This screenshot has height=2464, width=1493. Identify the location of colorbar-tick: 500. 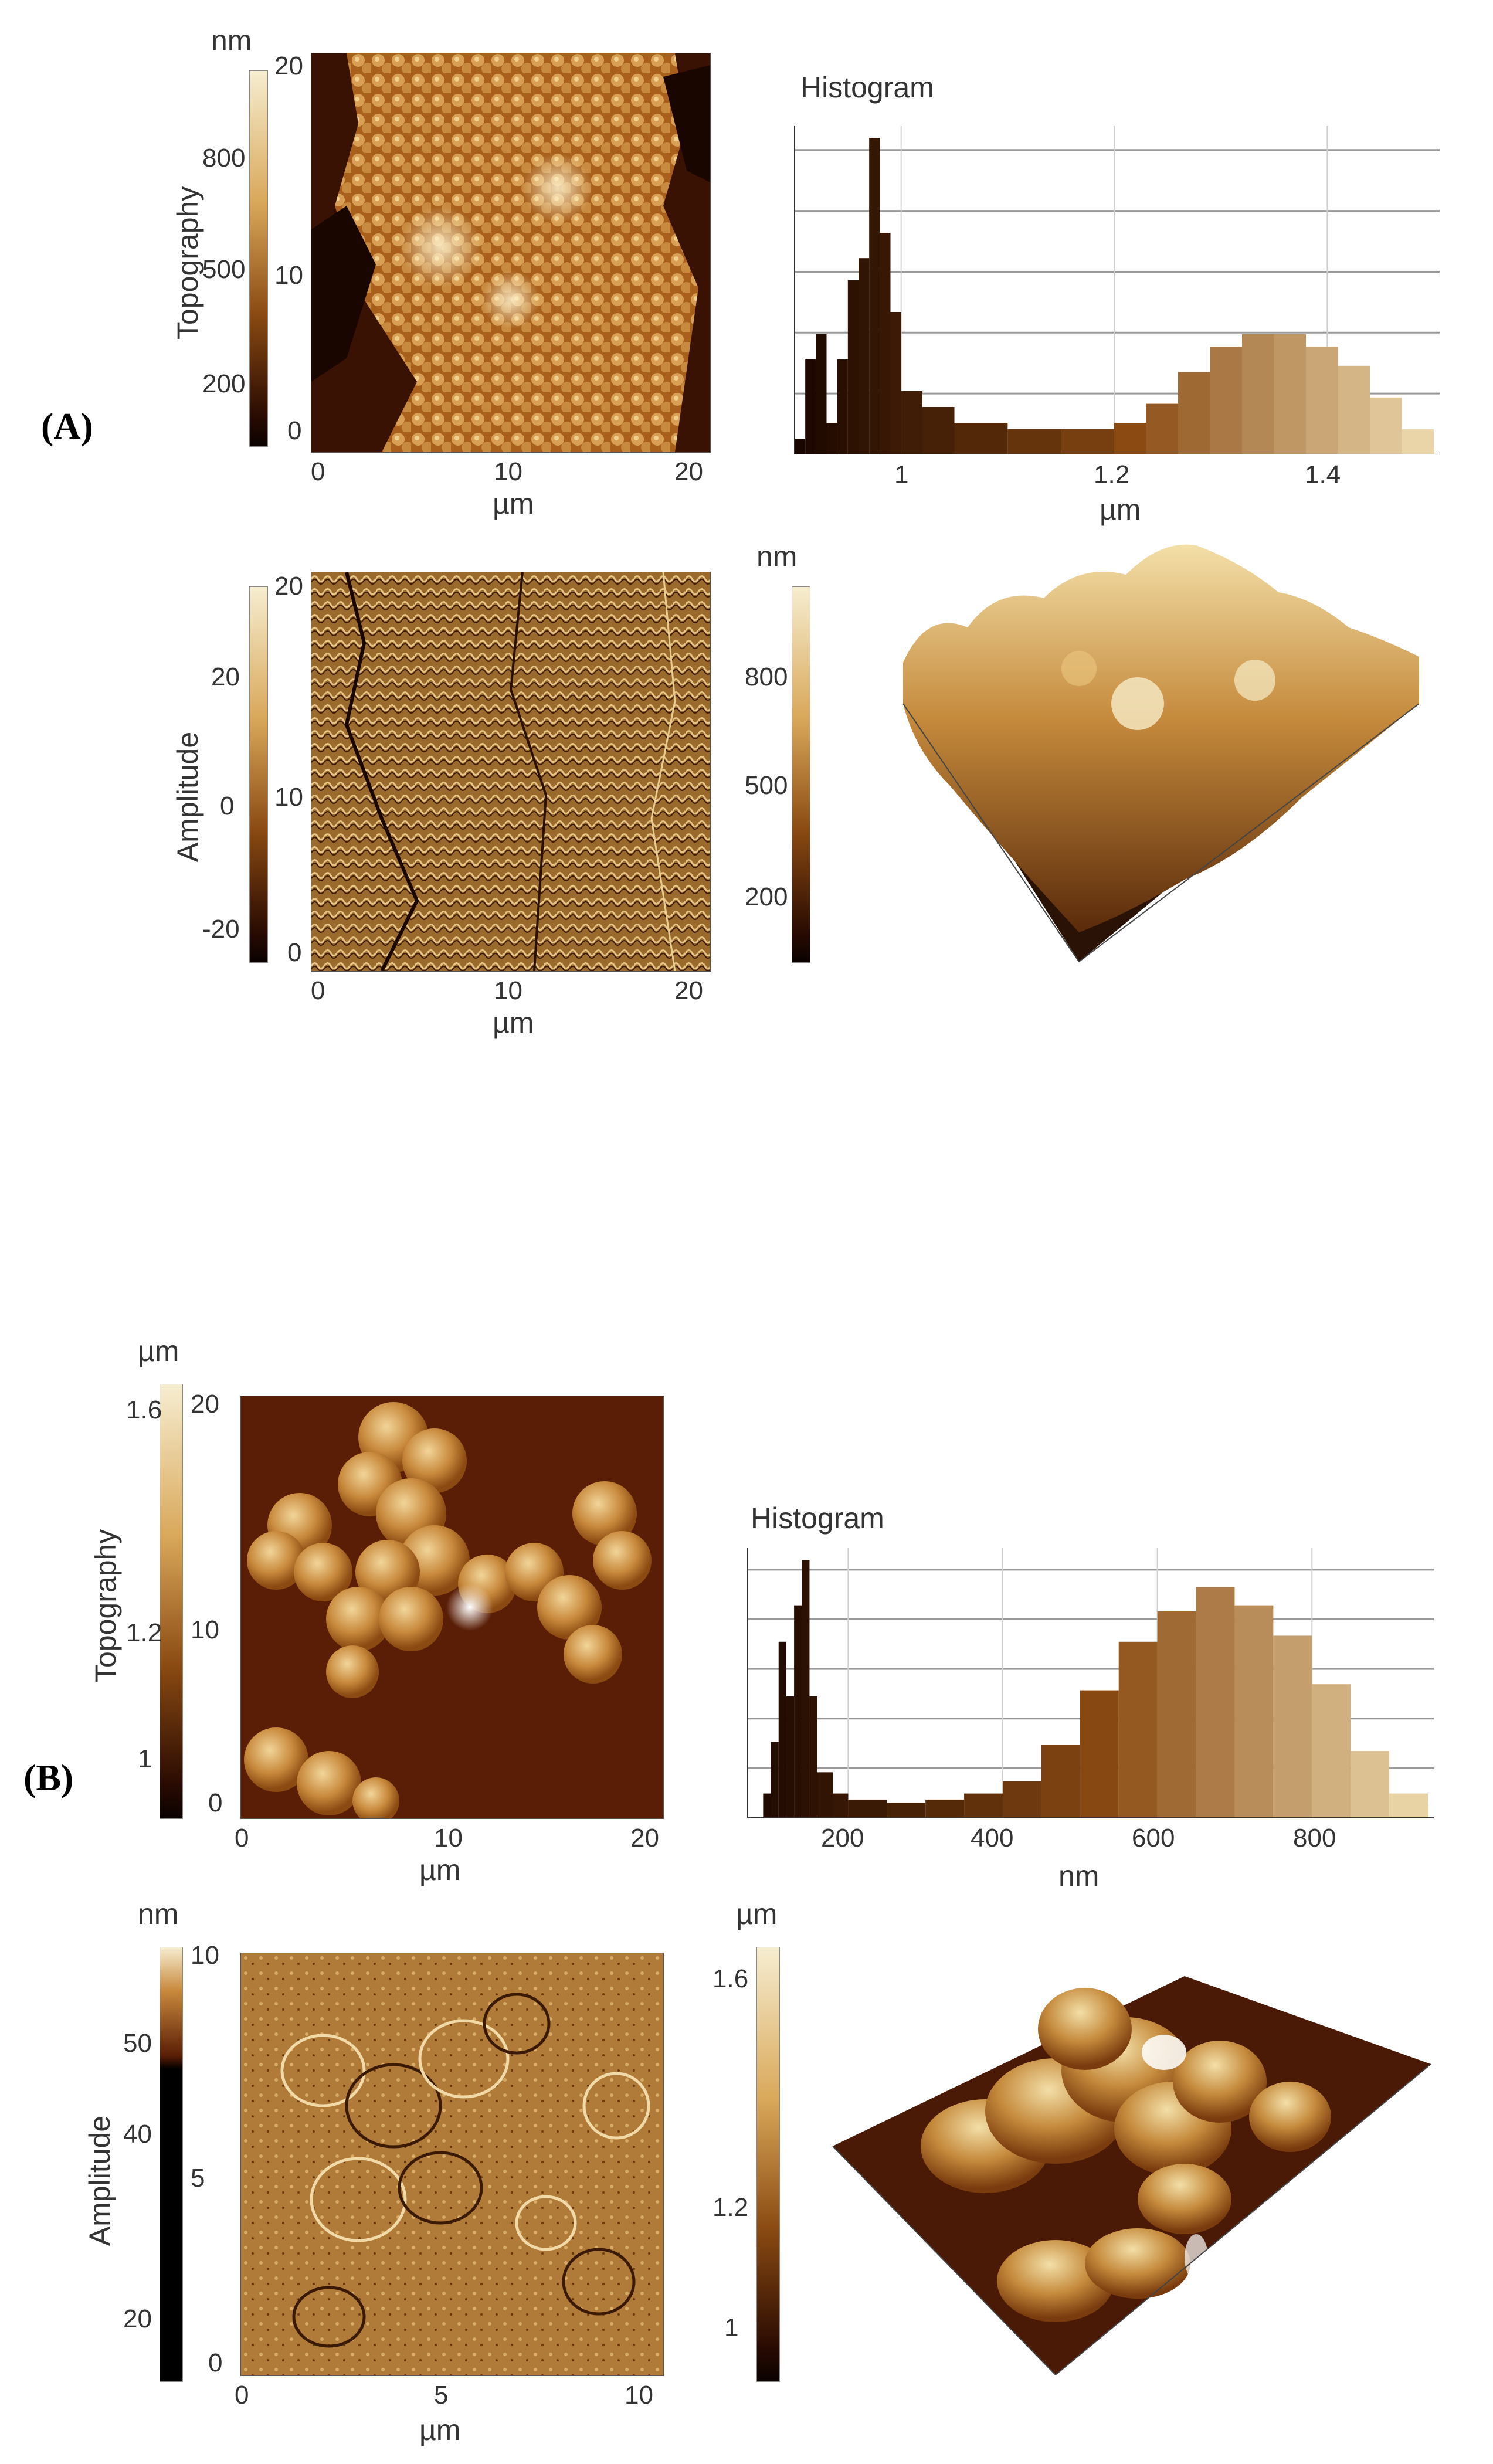
(767, 785).